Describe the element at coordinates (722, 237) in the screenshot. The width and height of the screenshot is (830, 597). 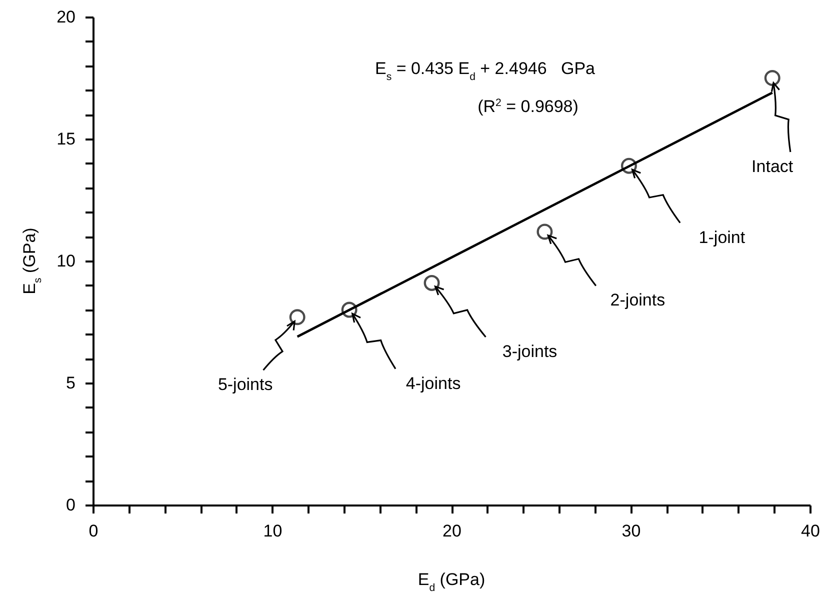
I see `annotation: 1-joint` at that location.